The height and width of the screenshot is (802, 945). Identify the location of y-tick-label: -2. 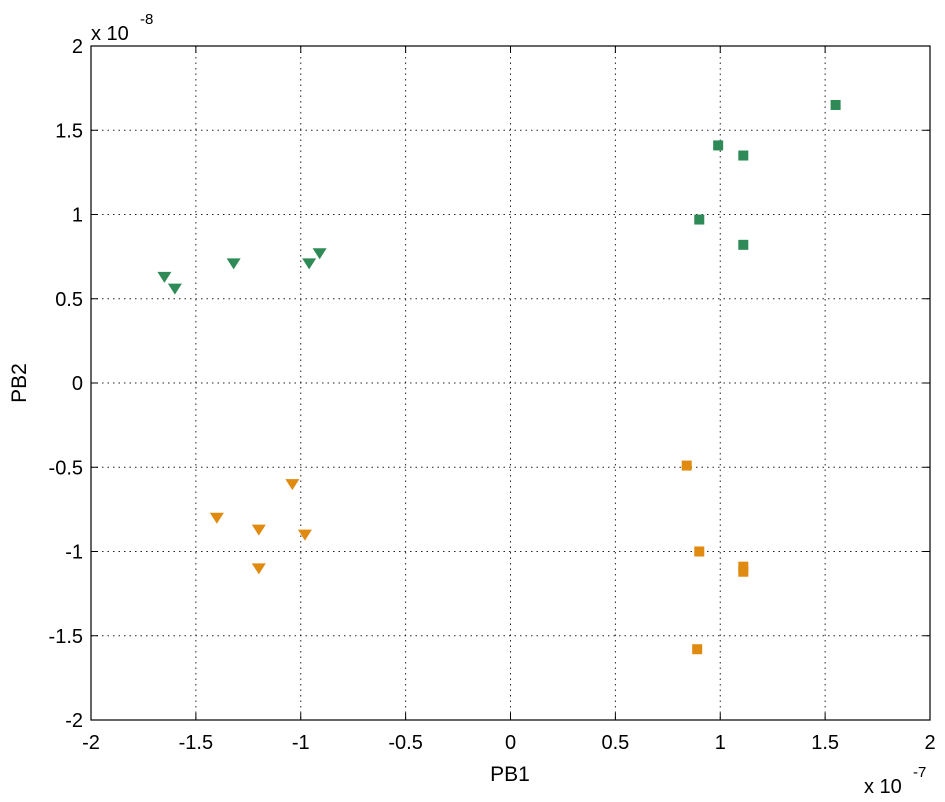
(74, 721).